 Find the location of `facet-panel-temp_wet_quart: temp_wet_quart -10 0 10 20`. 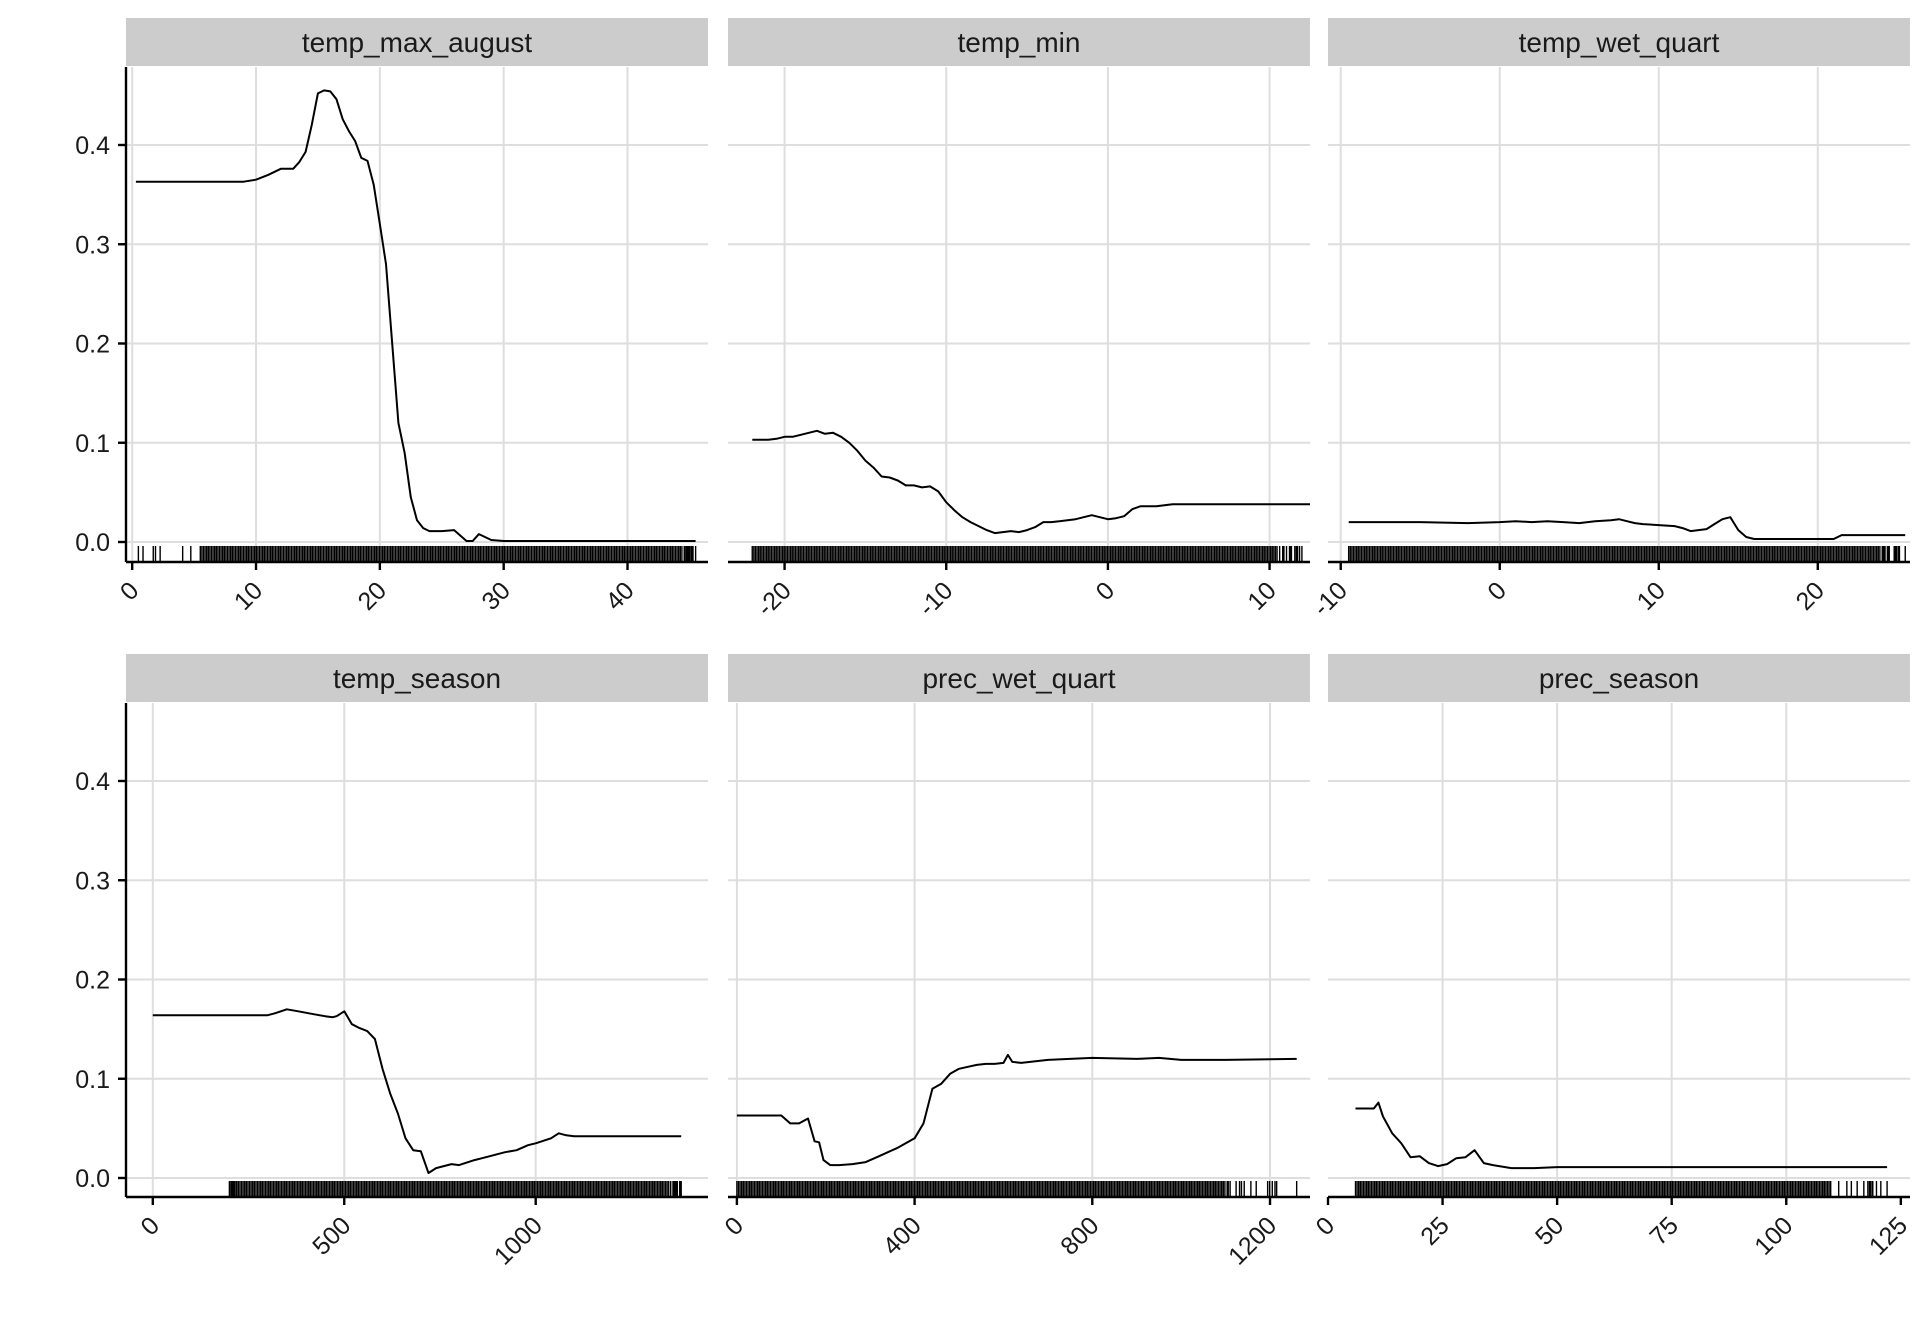

facet-panel-temp_wet_quart: temp_wet_quart -10 0 10 20 is located at coordinates (1609, 320).